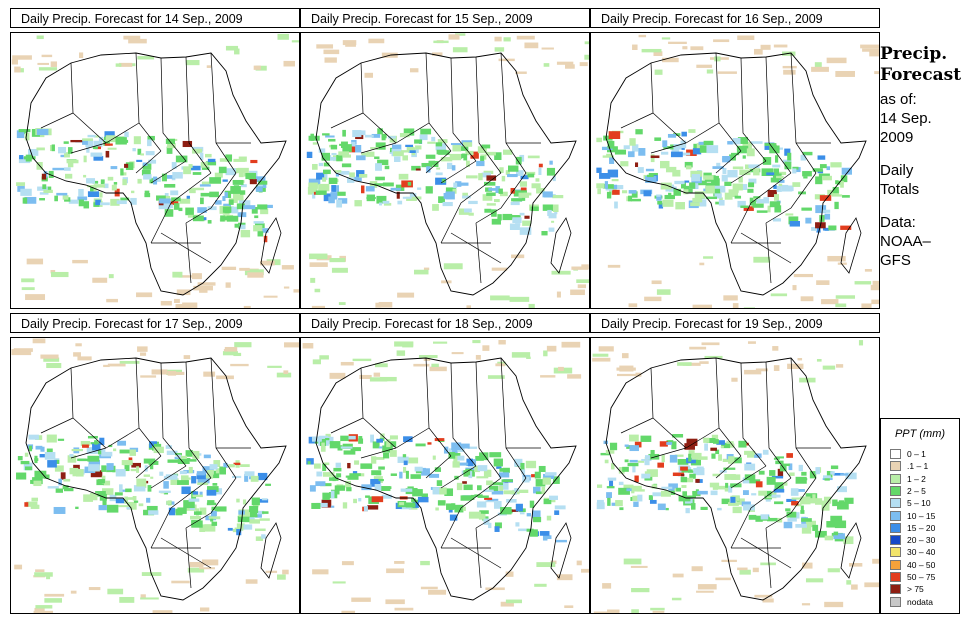 This screenshot has width=965, height=628. What do you see at coordinates (271, 245) in the screenshot?
I see `madagascar-outline` at bounding box center [271, 245].